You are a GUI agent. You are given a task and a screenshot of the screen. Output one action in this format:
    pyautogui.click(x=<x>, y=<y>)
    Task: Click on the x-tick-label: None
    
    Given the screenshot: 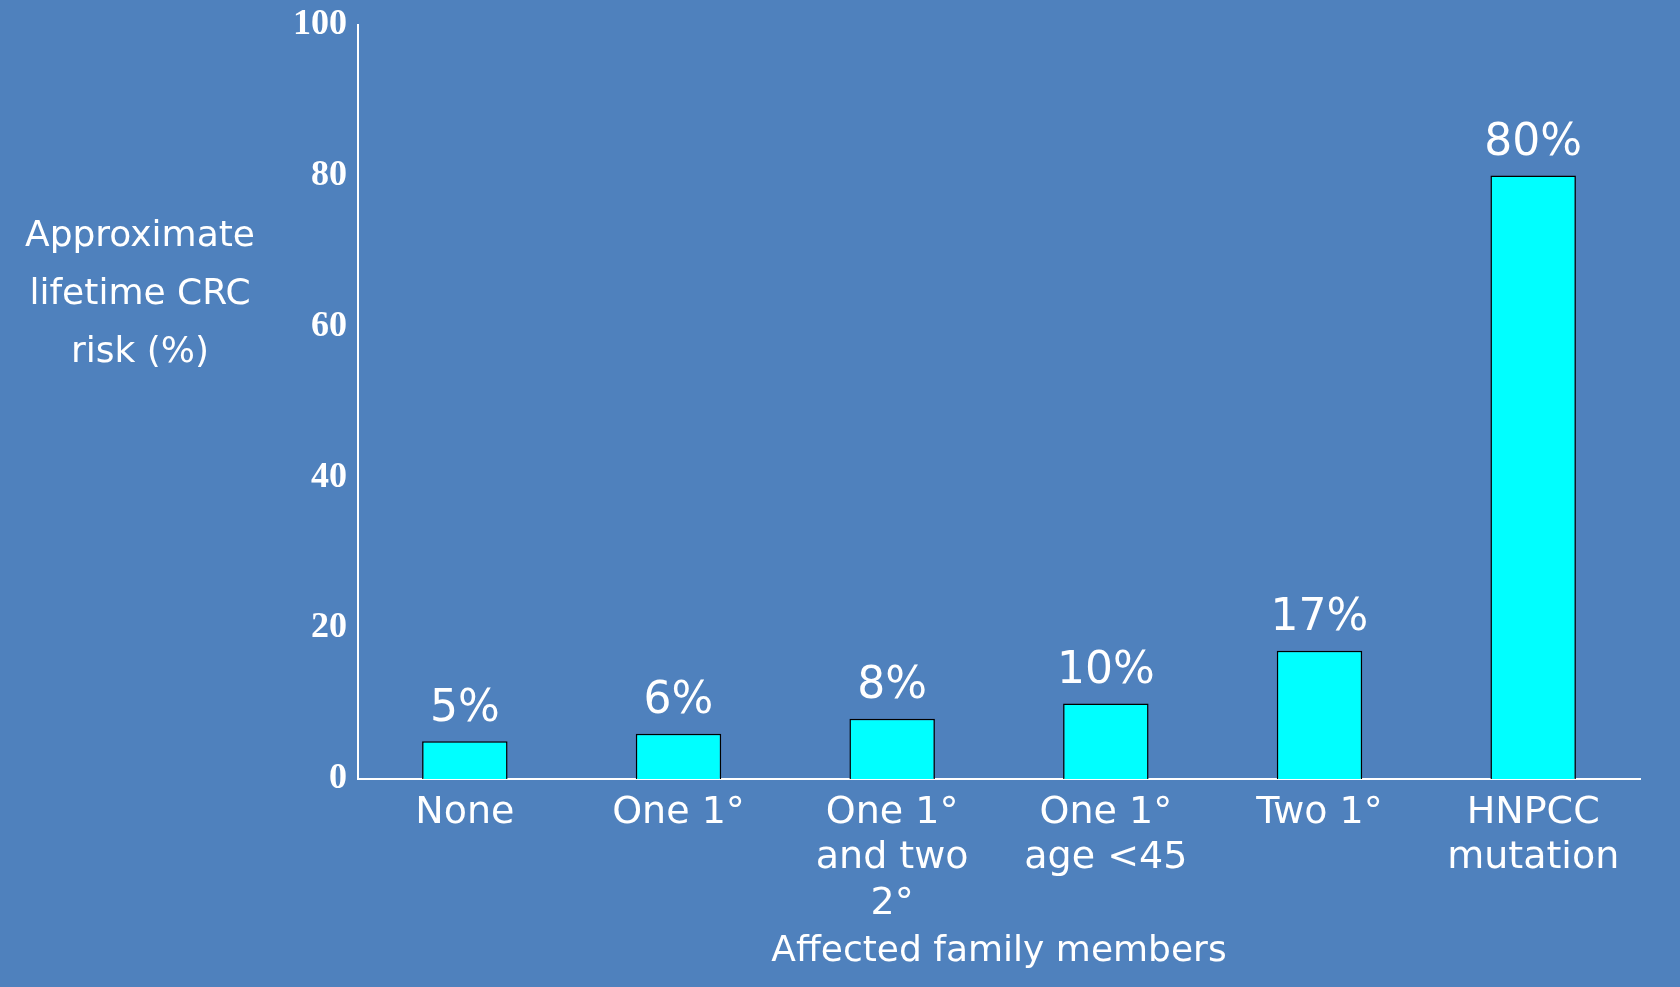 What is the action you would take?
    pyautogui.click(x=465, y=809)
    